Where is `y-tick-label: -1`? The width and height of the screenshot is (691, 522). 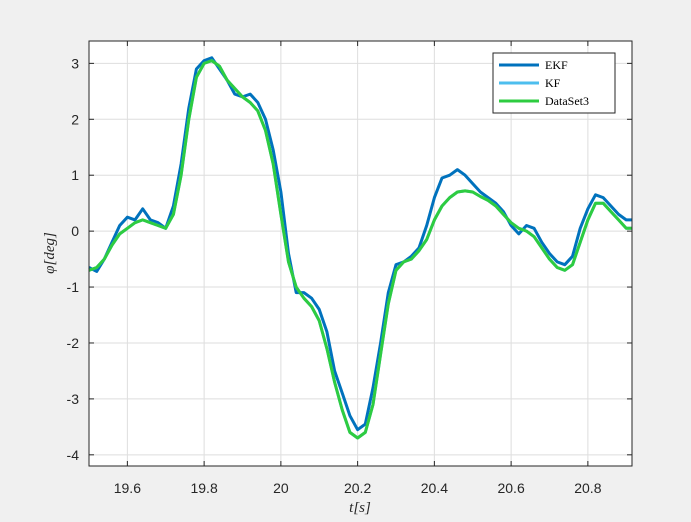 y-tick-label: -1 is located at coordinates (73, 287).